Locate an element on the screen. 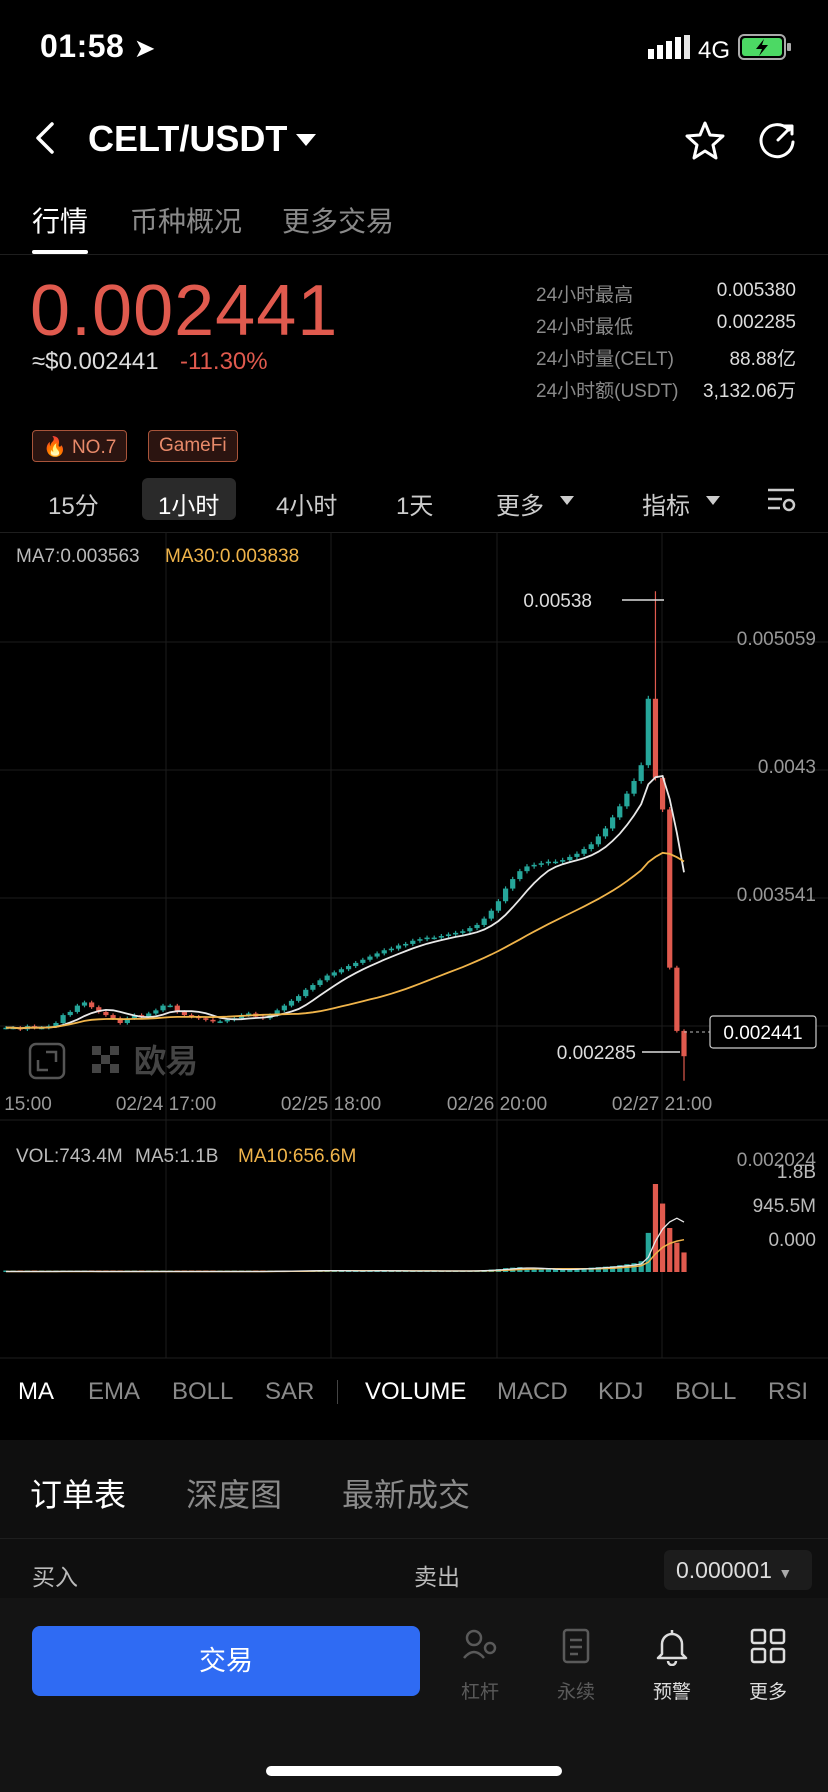 This screenshot has width=828, height=1792. nav-margin: 杠杆 is located at coordinates (480, 1665).